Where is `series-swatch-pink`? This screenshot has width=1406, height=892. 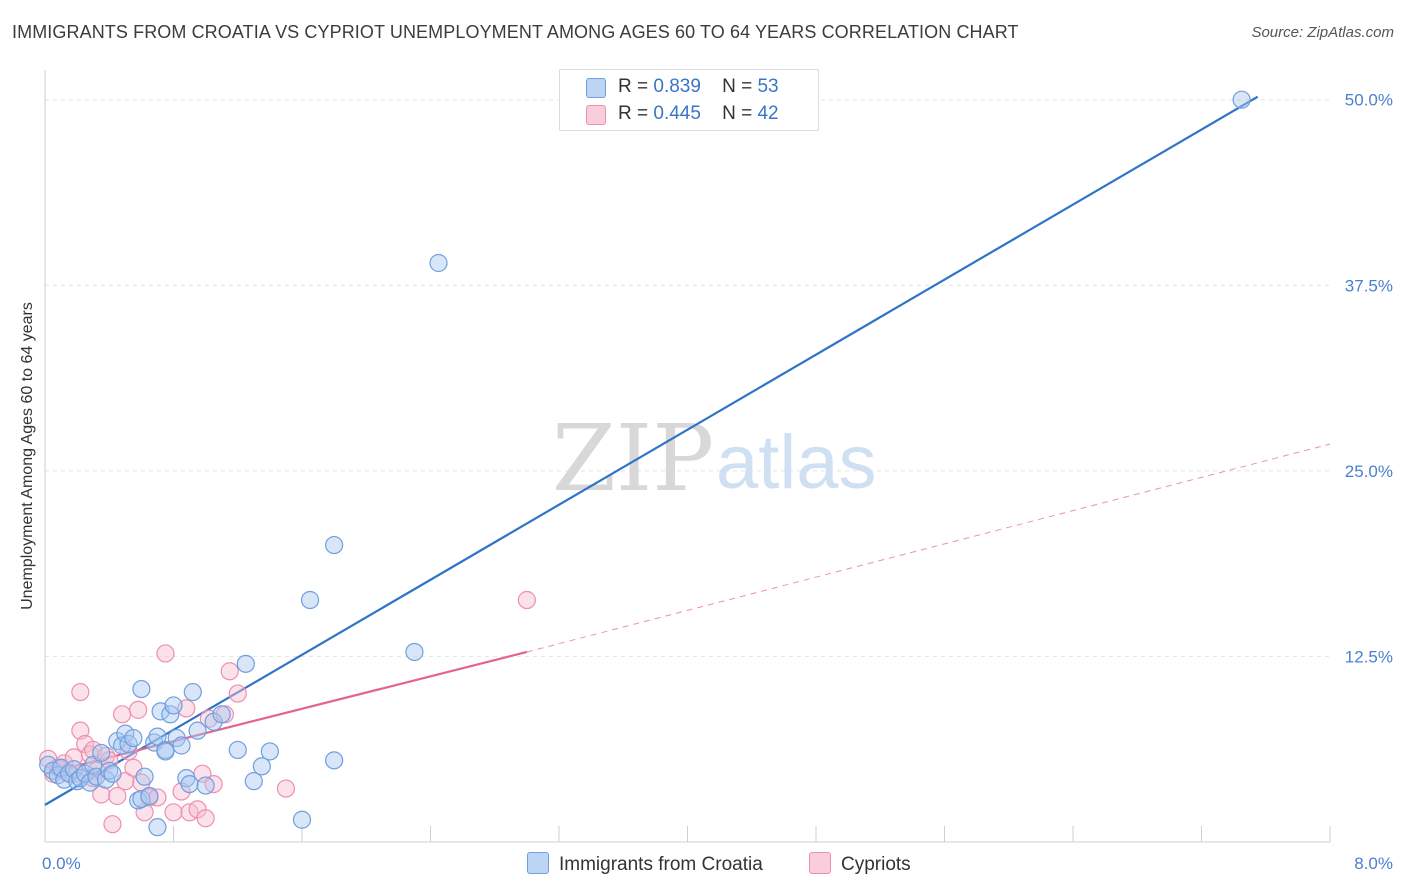
series-swatch-pink is located at coordinates (820, 863).